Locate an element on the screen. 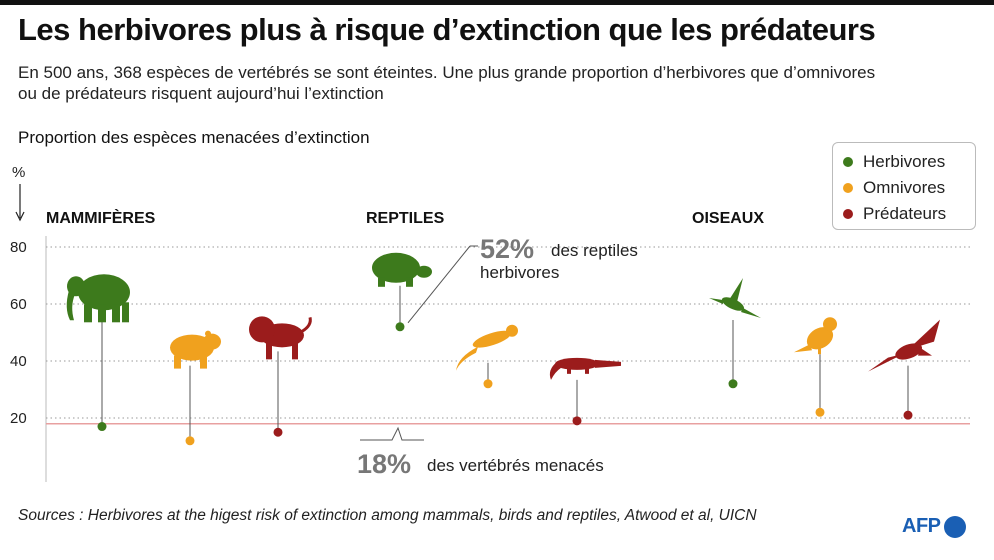  group-label-1: REPTILES is located at coordinates (405, 218).